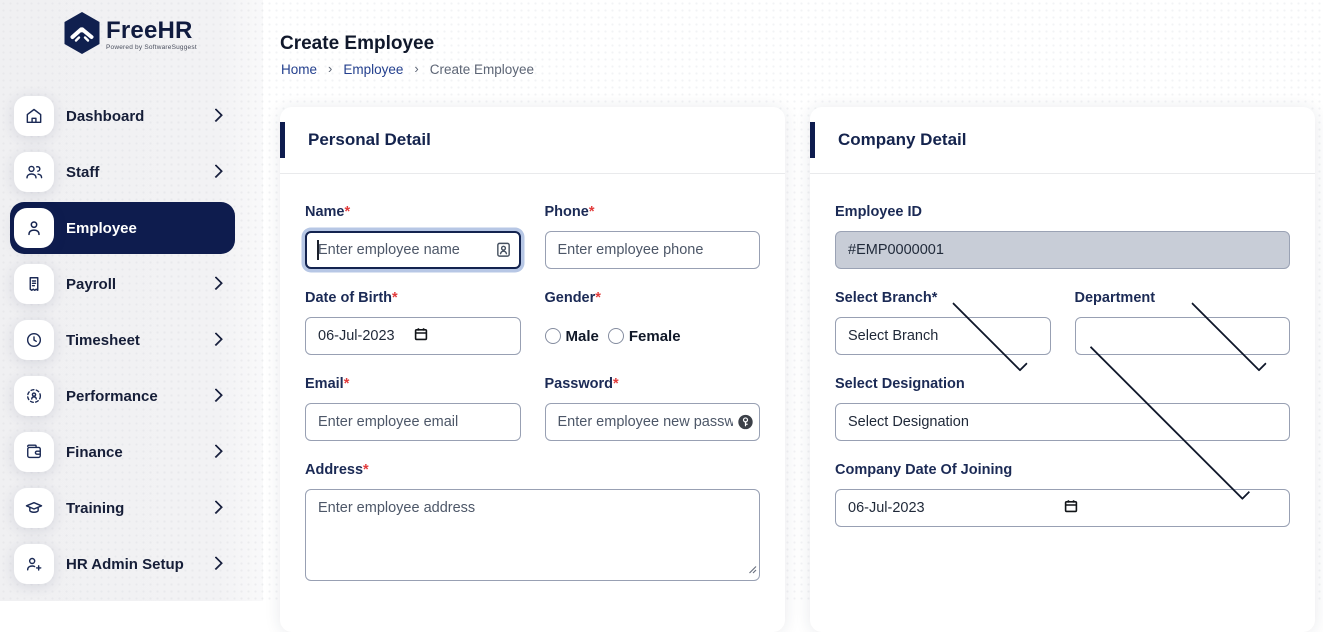 The width and height of the screenshot is (1323, 632). Describe the element at coordinates (131, 508) in the screenshot. I see `sidebar-item-training: Training` at that location.